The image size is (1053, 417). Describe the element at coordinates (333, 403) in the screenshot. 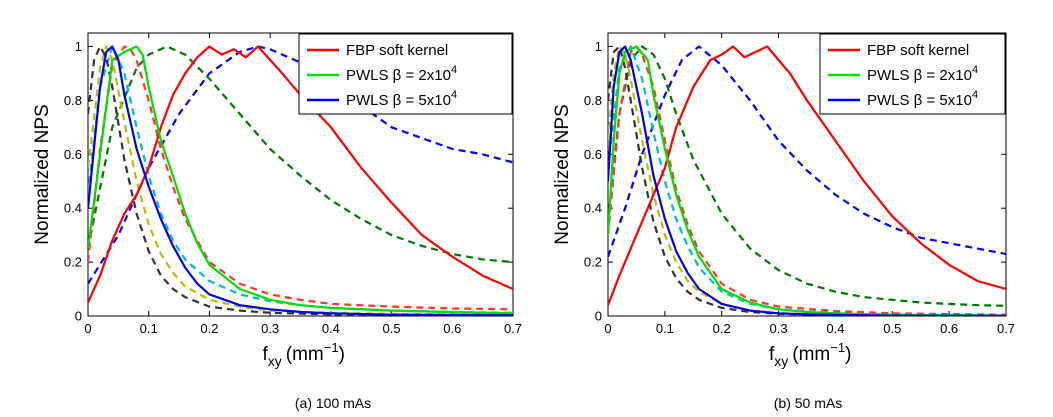

I see `panel-caption: (a) 100 mAs` at that location.